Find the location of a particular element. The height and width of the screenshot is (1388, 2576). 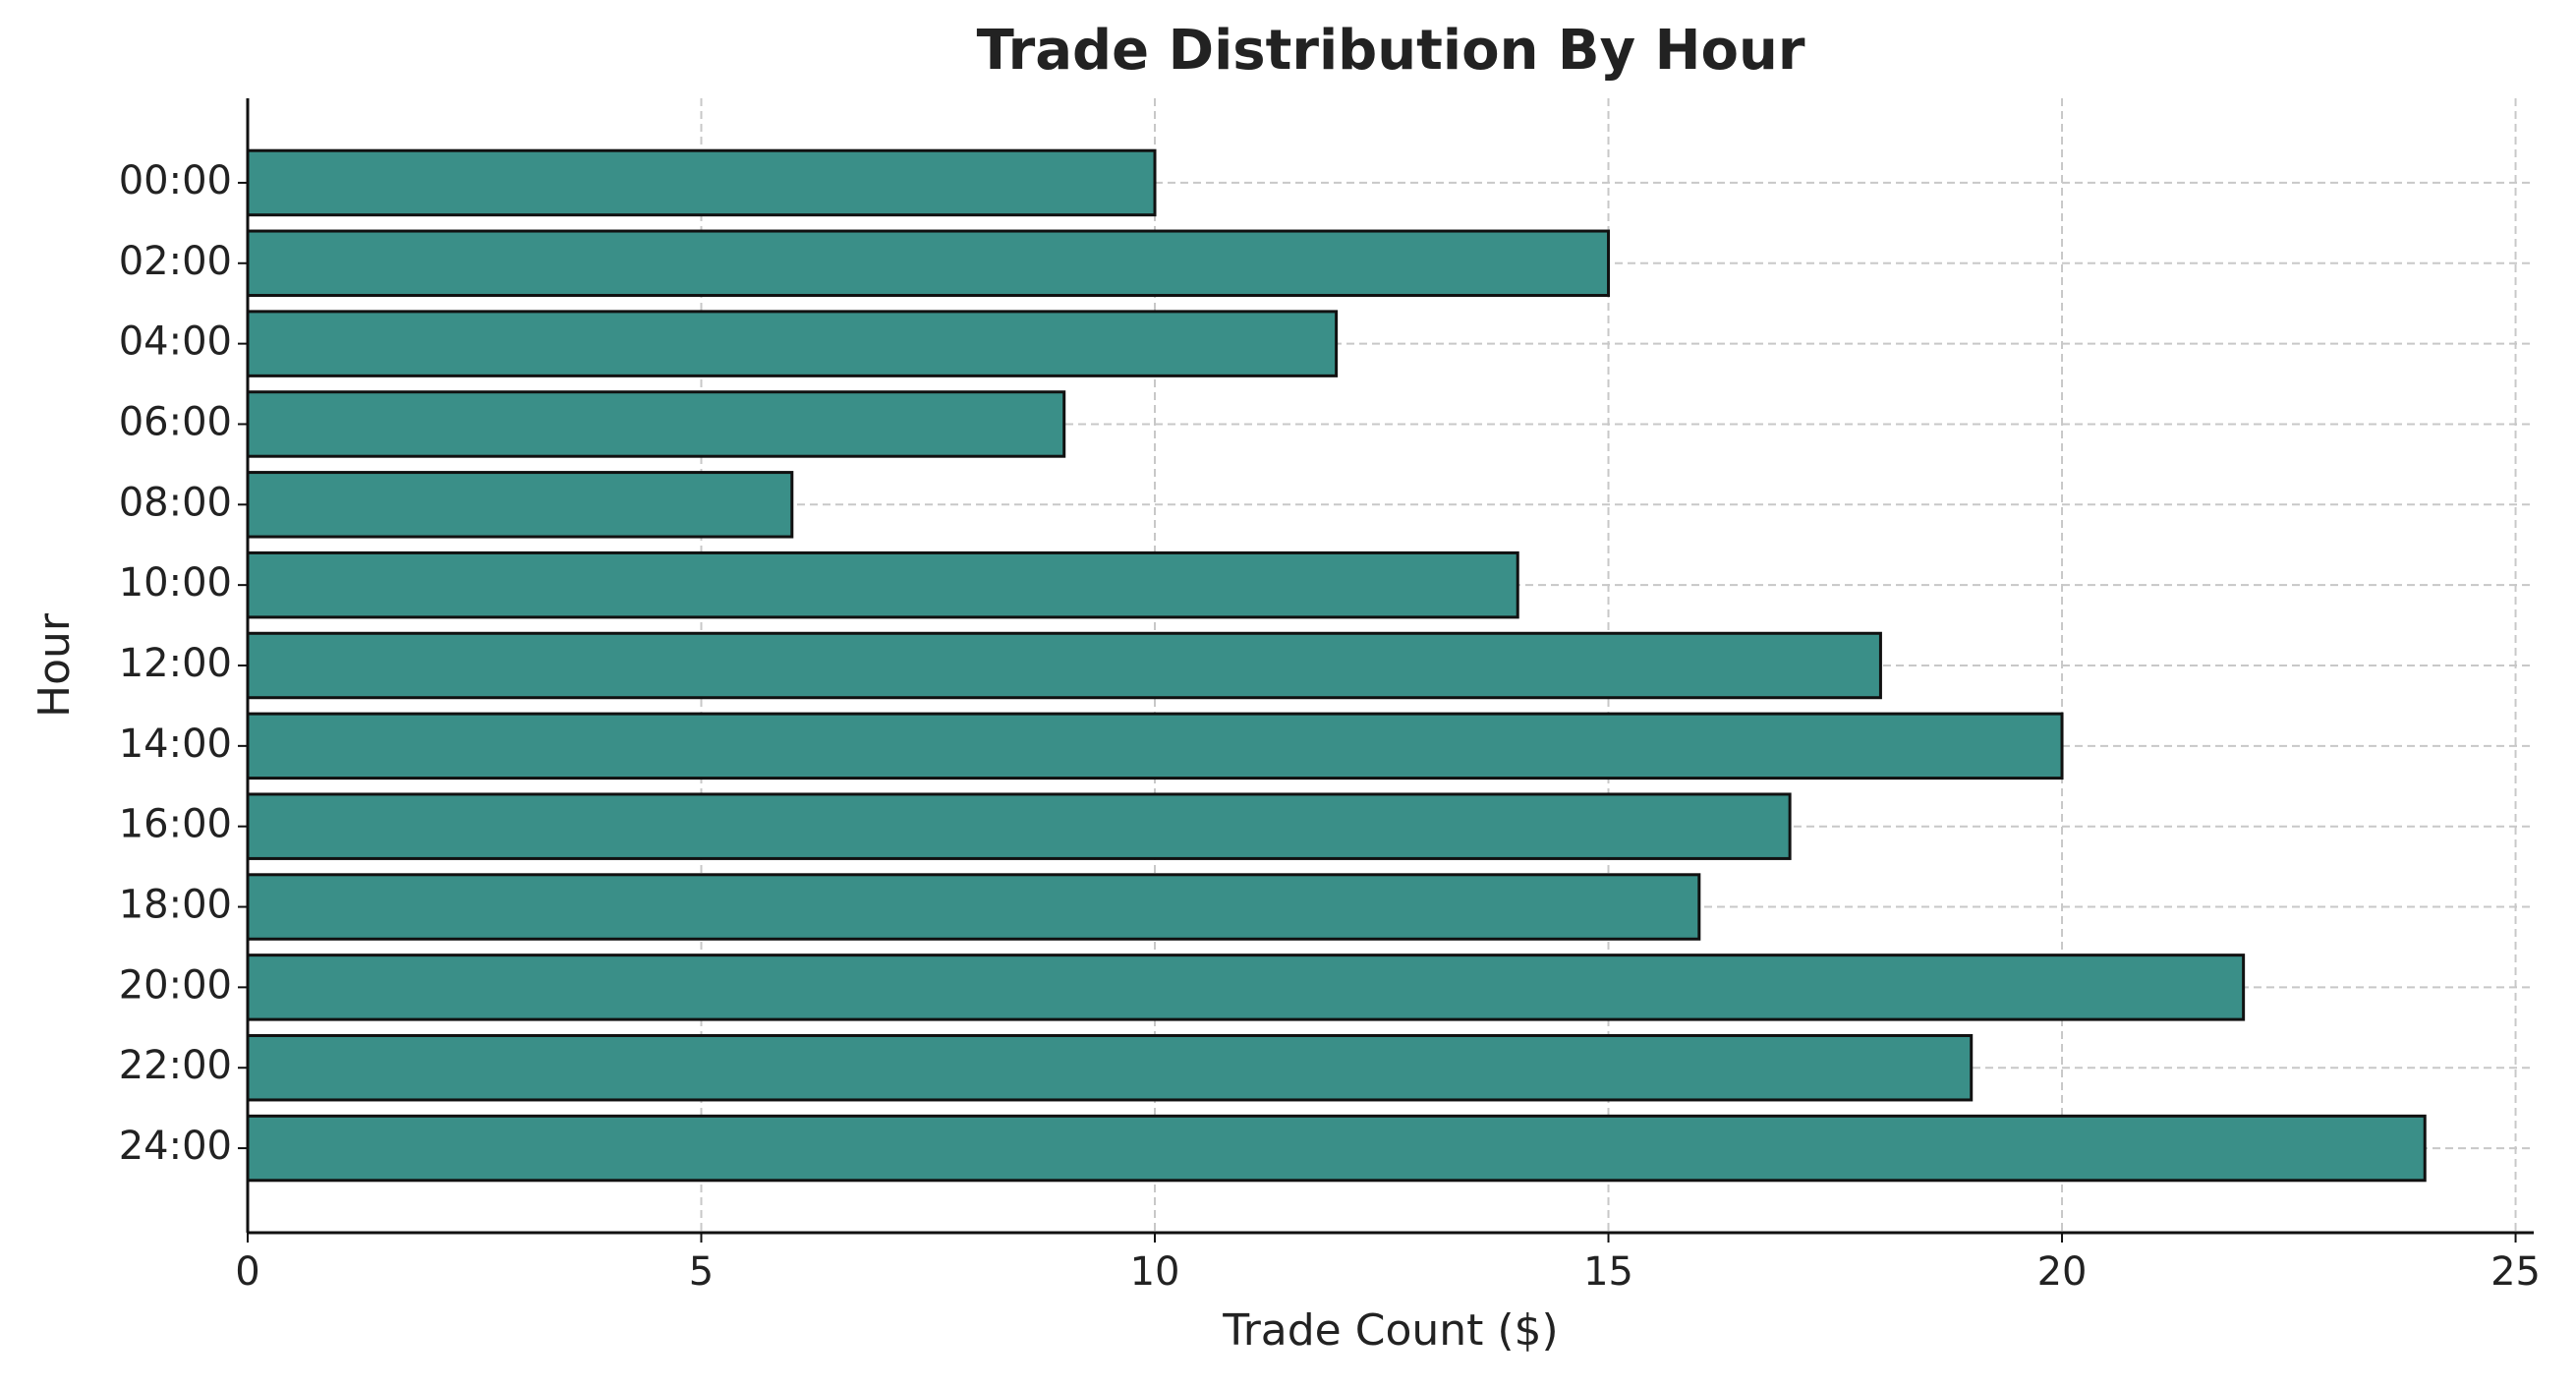

x-tick-label: 10 is located at coordinates (1155, 1272).